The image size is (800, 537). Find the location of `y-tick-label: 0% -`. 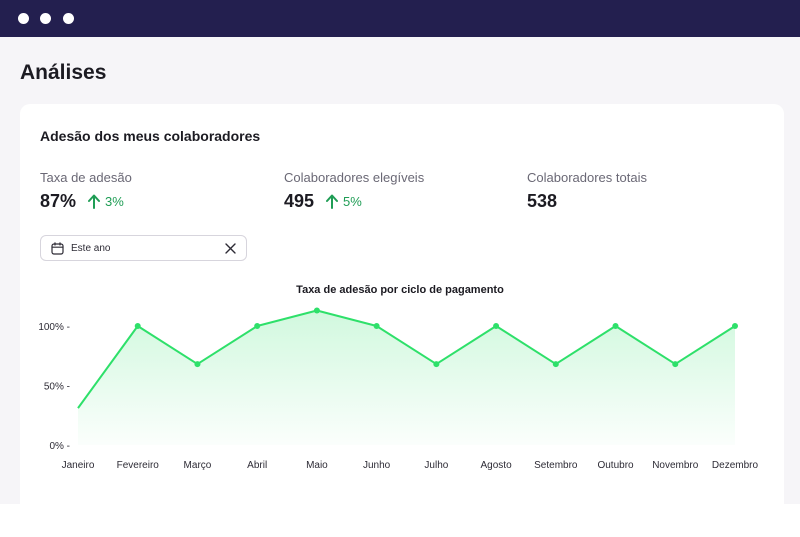

y-tick-label: 0% - is located at coordinates (59, 446).